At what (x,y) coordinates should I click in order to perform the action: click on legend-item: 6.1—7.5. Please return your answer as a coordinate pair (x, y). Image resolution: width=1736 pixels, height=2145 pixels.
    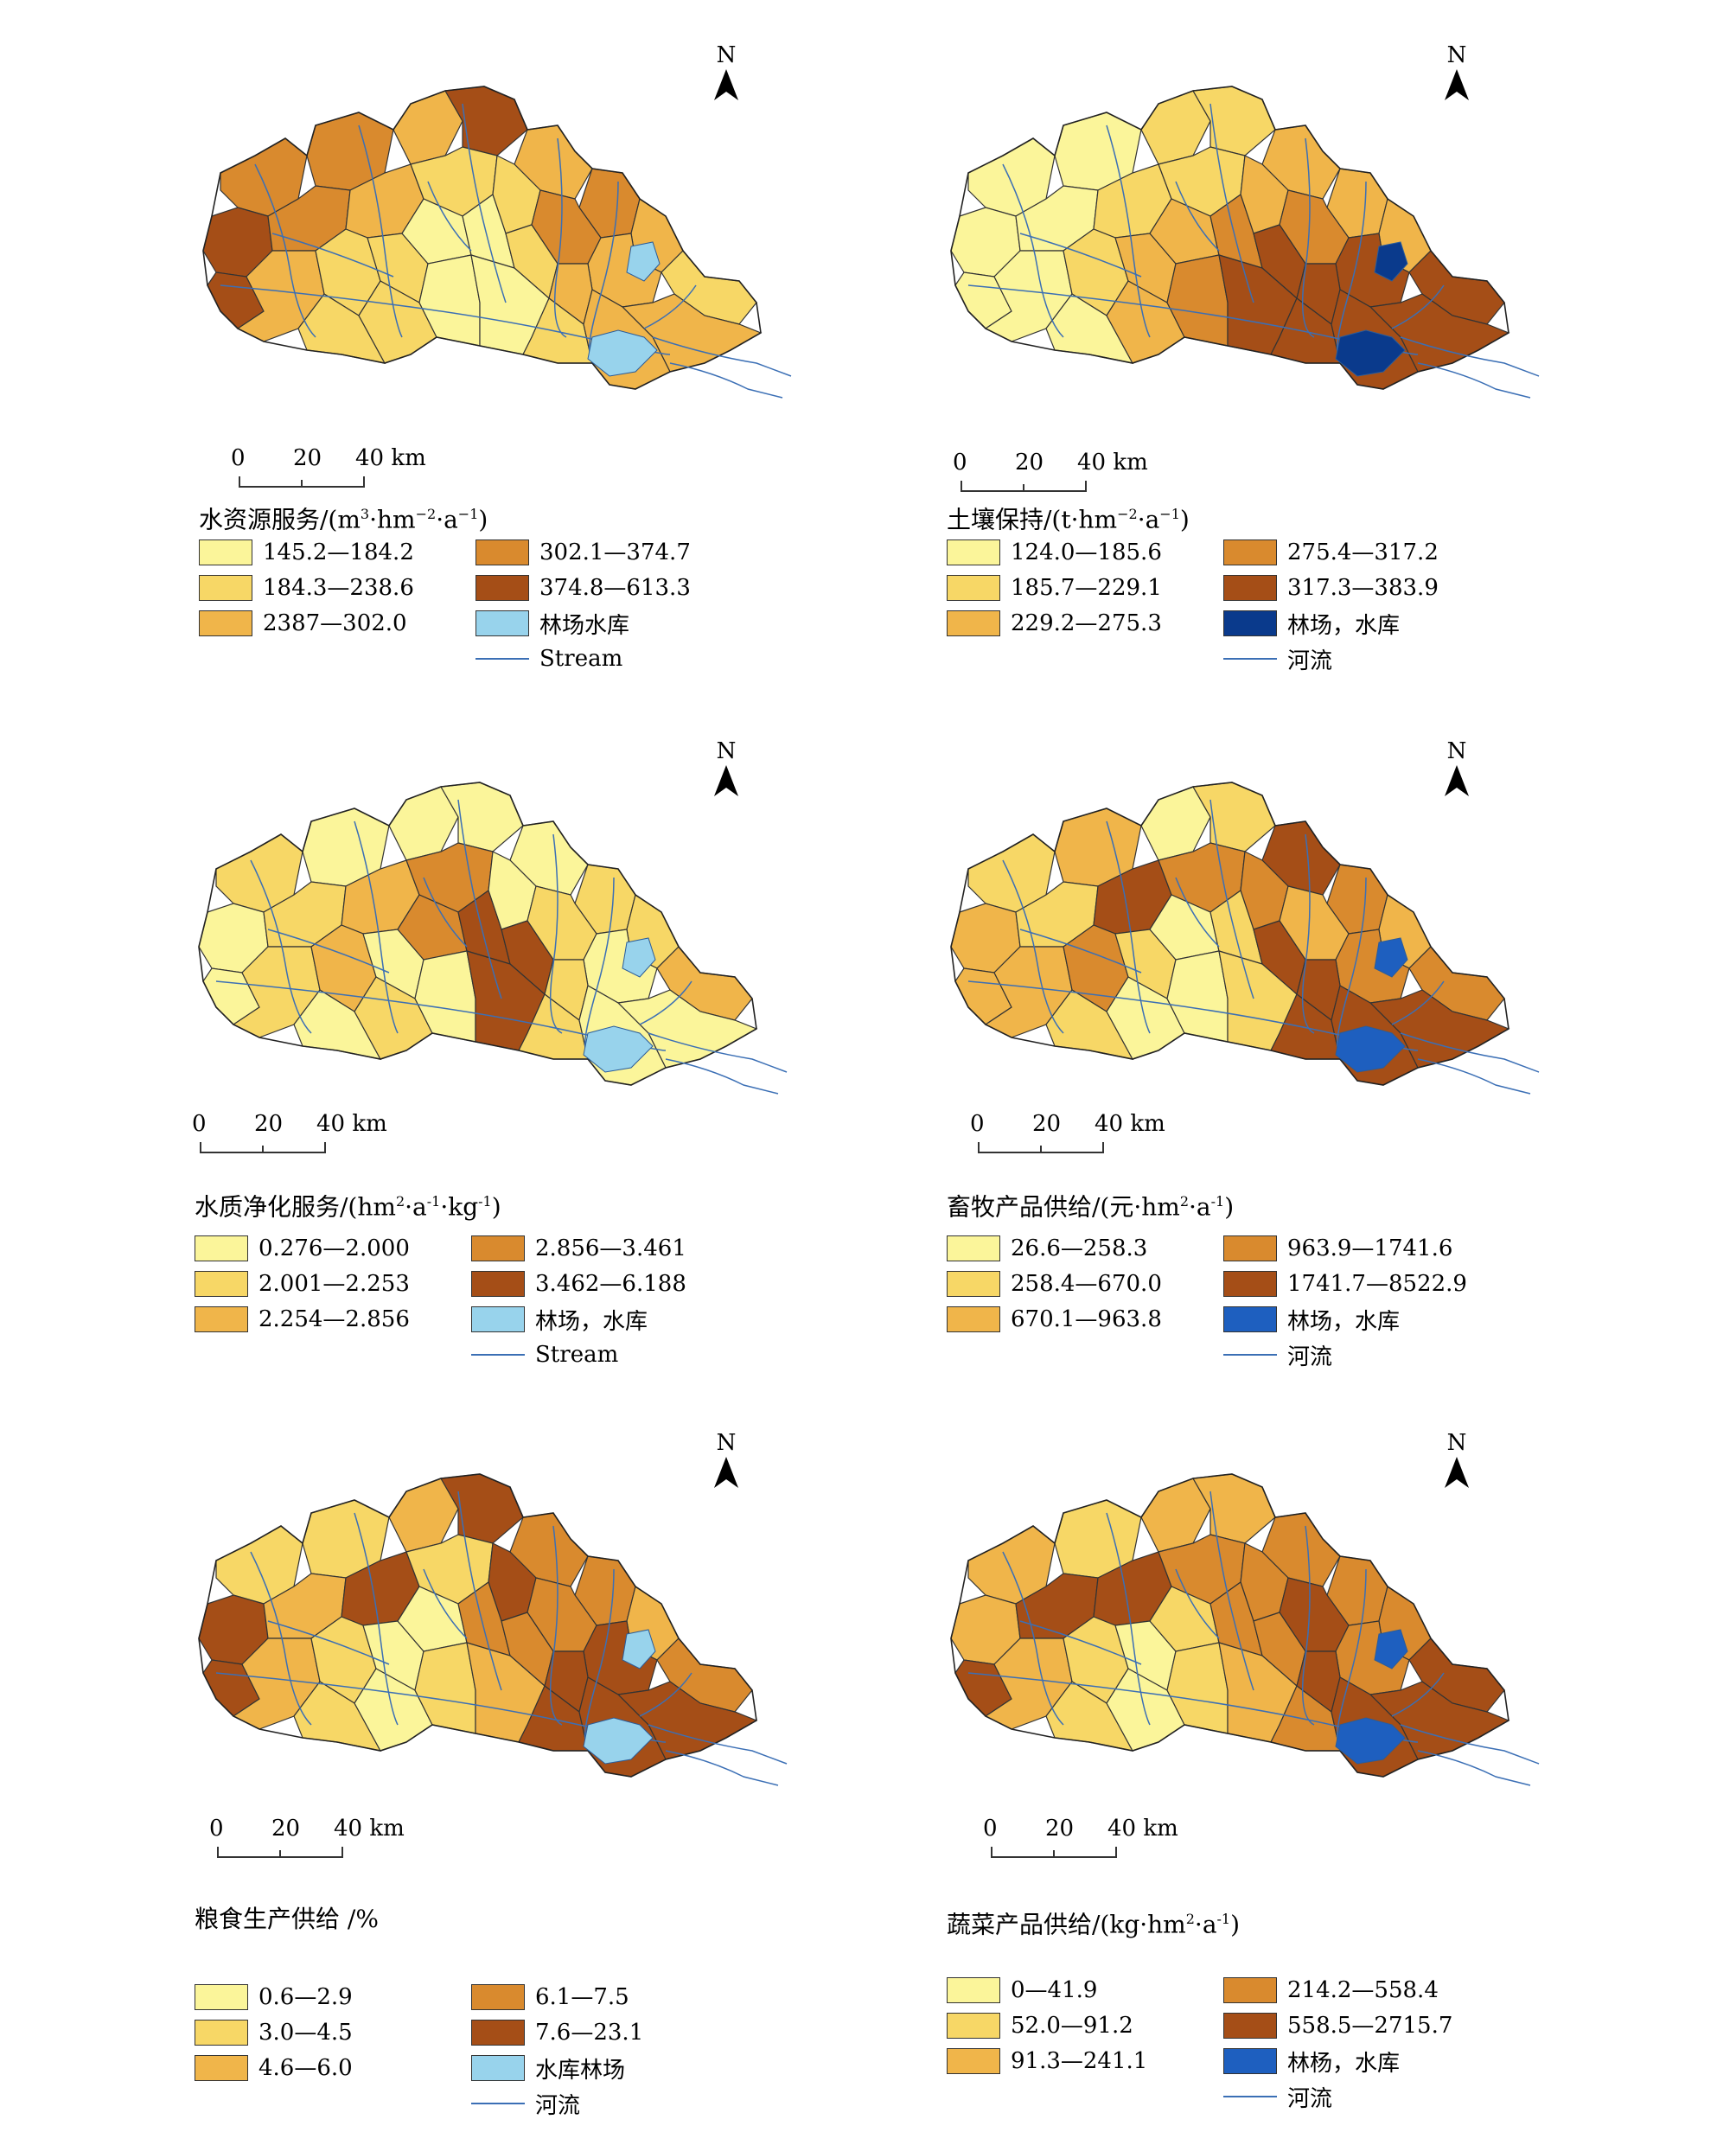
    Looking at the image, I should click on (550, 1997).